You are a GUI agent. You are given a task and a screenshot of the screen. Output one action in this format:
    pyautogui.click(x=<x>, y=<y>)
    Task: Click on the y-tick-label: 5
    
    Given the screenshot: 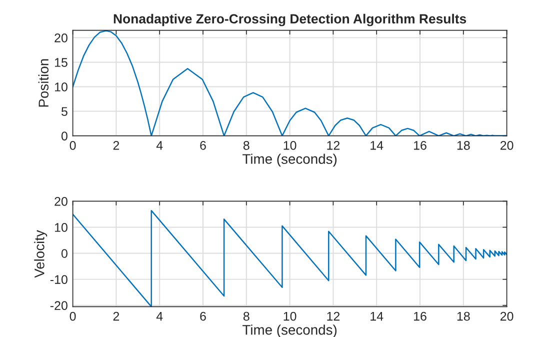 What is the action you would take?
    pyautogui.click(x=64, y=111)
    